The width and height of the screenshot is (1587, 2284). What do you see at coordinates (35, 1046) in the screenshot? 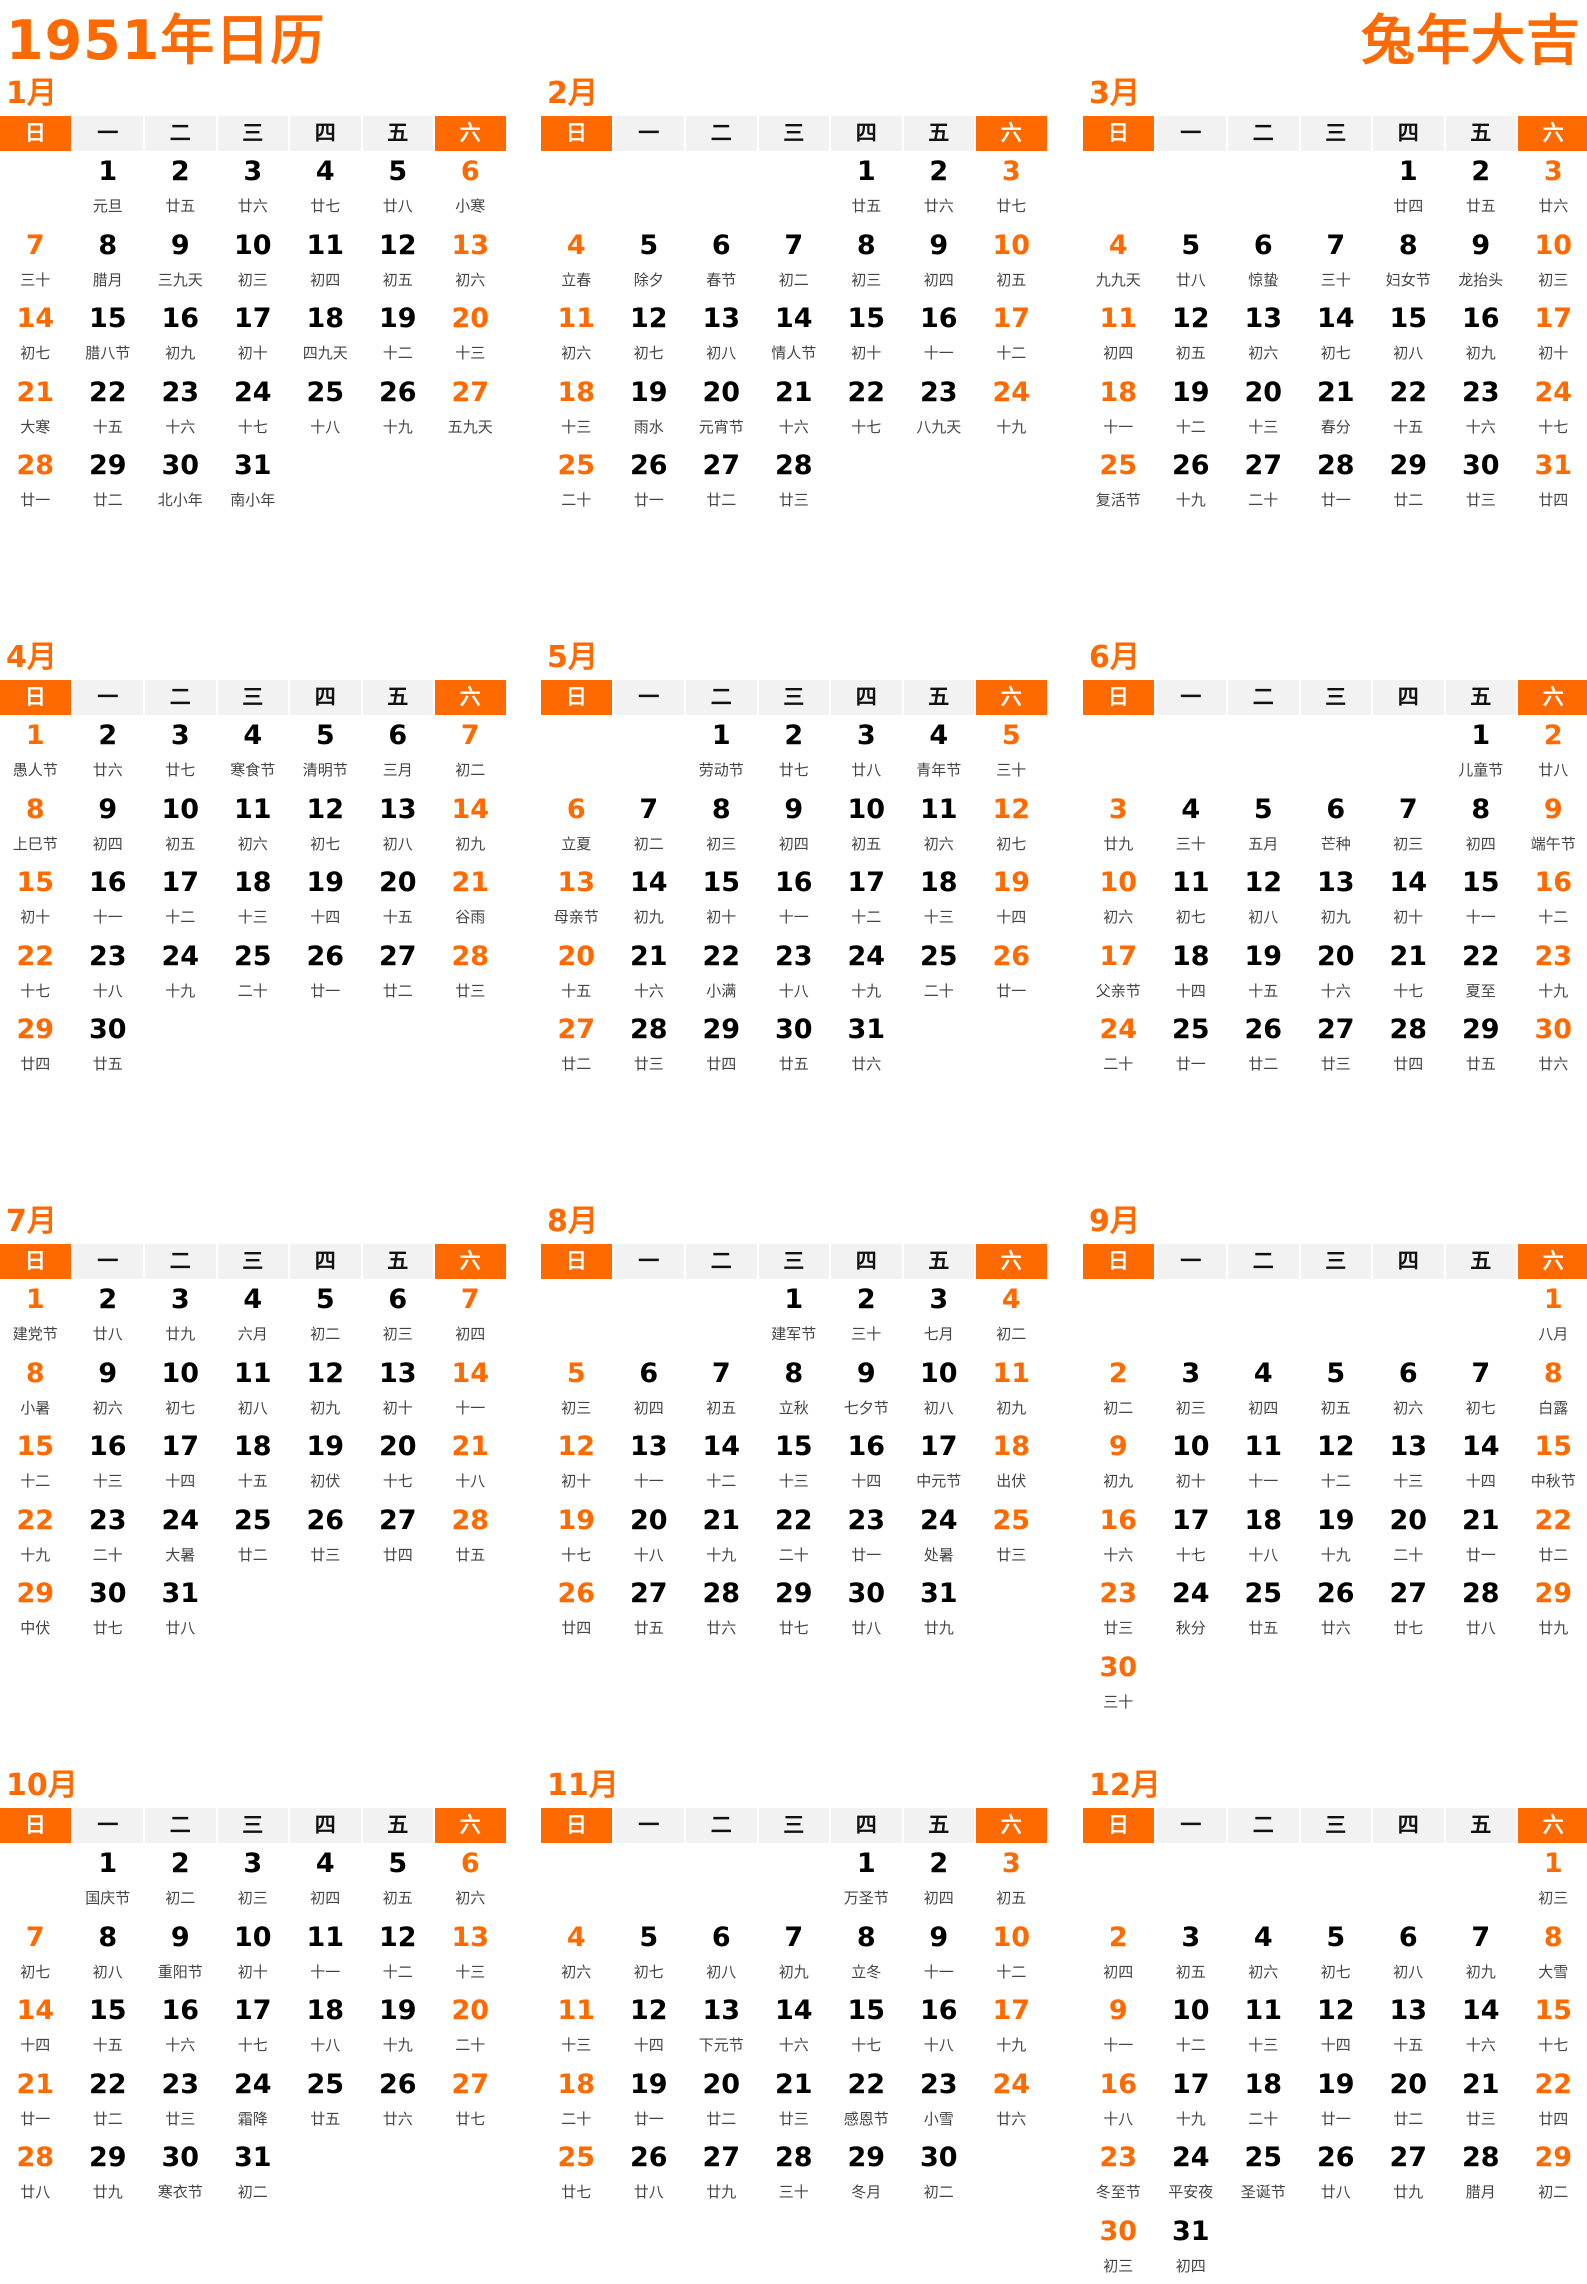
I see `day-cell: 29廿四` at bounding box center [35, 1046].